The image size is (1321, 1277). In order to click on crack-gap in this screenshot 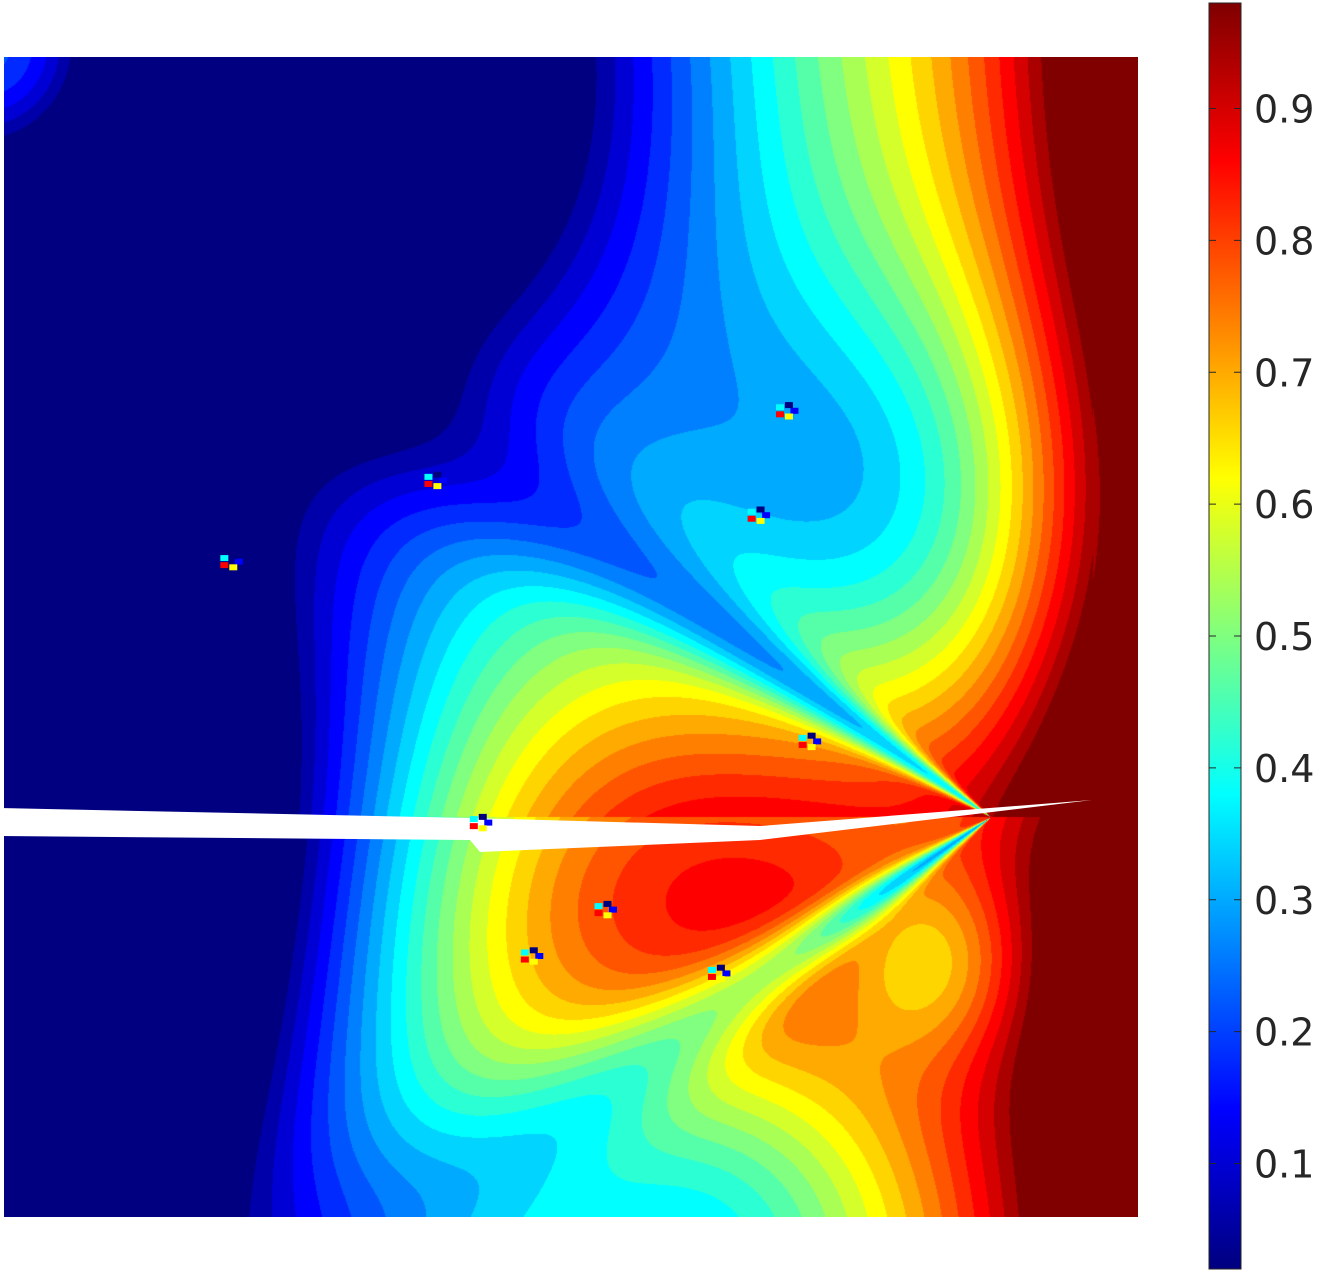, I will do `click(546, 826)`.